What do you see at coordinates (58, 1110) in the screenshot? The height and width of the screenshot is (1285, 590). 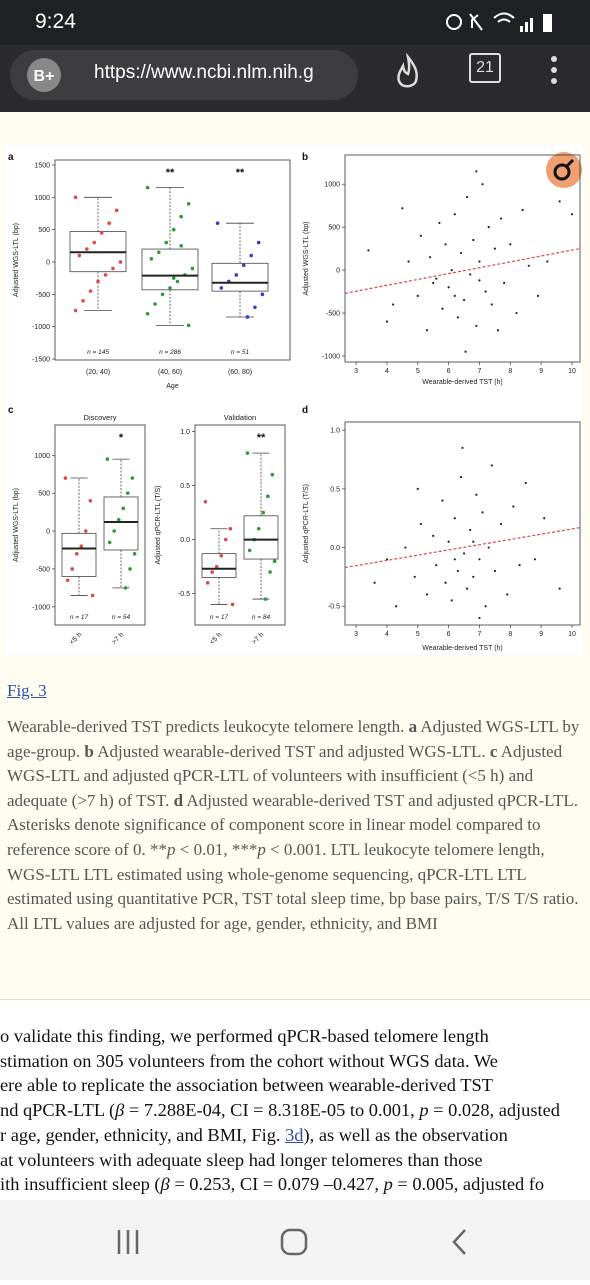 I see `text-run: nd qPCR-LTL (` at bounding box center [58, 1110].